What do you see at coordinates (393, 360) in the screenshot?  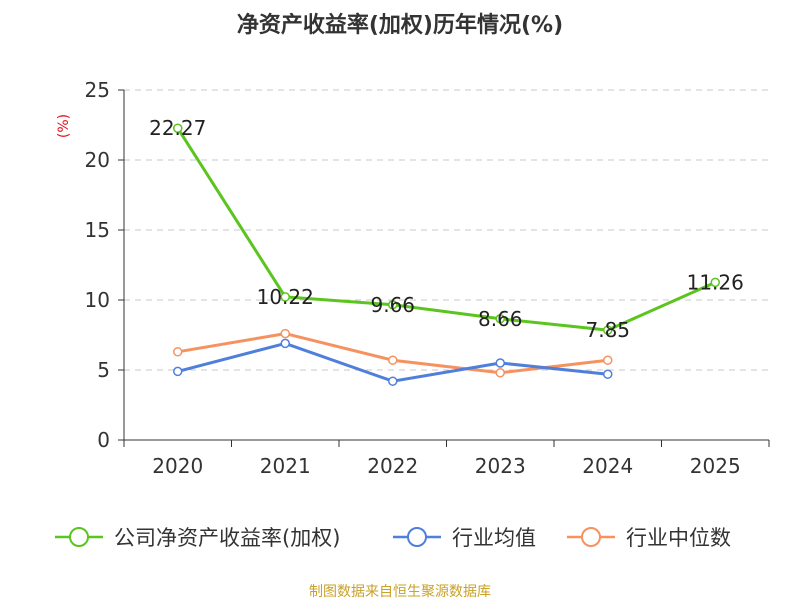 I see `data-point-2-2022` at bounding box center [393, 360].